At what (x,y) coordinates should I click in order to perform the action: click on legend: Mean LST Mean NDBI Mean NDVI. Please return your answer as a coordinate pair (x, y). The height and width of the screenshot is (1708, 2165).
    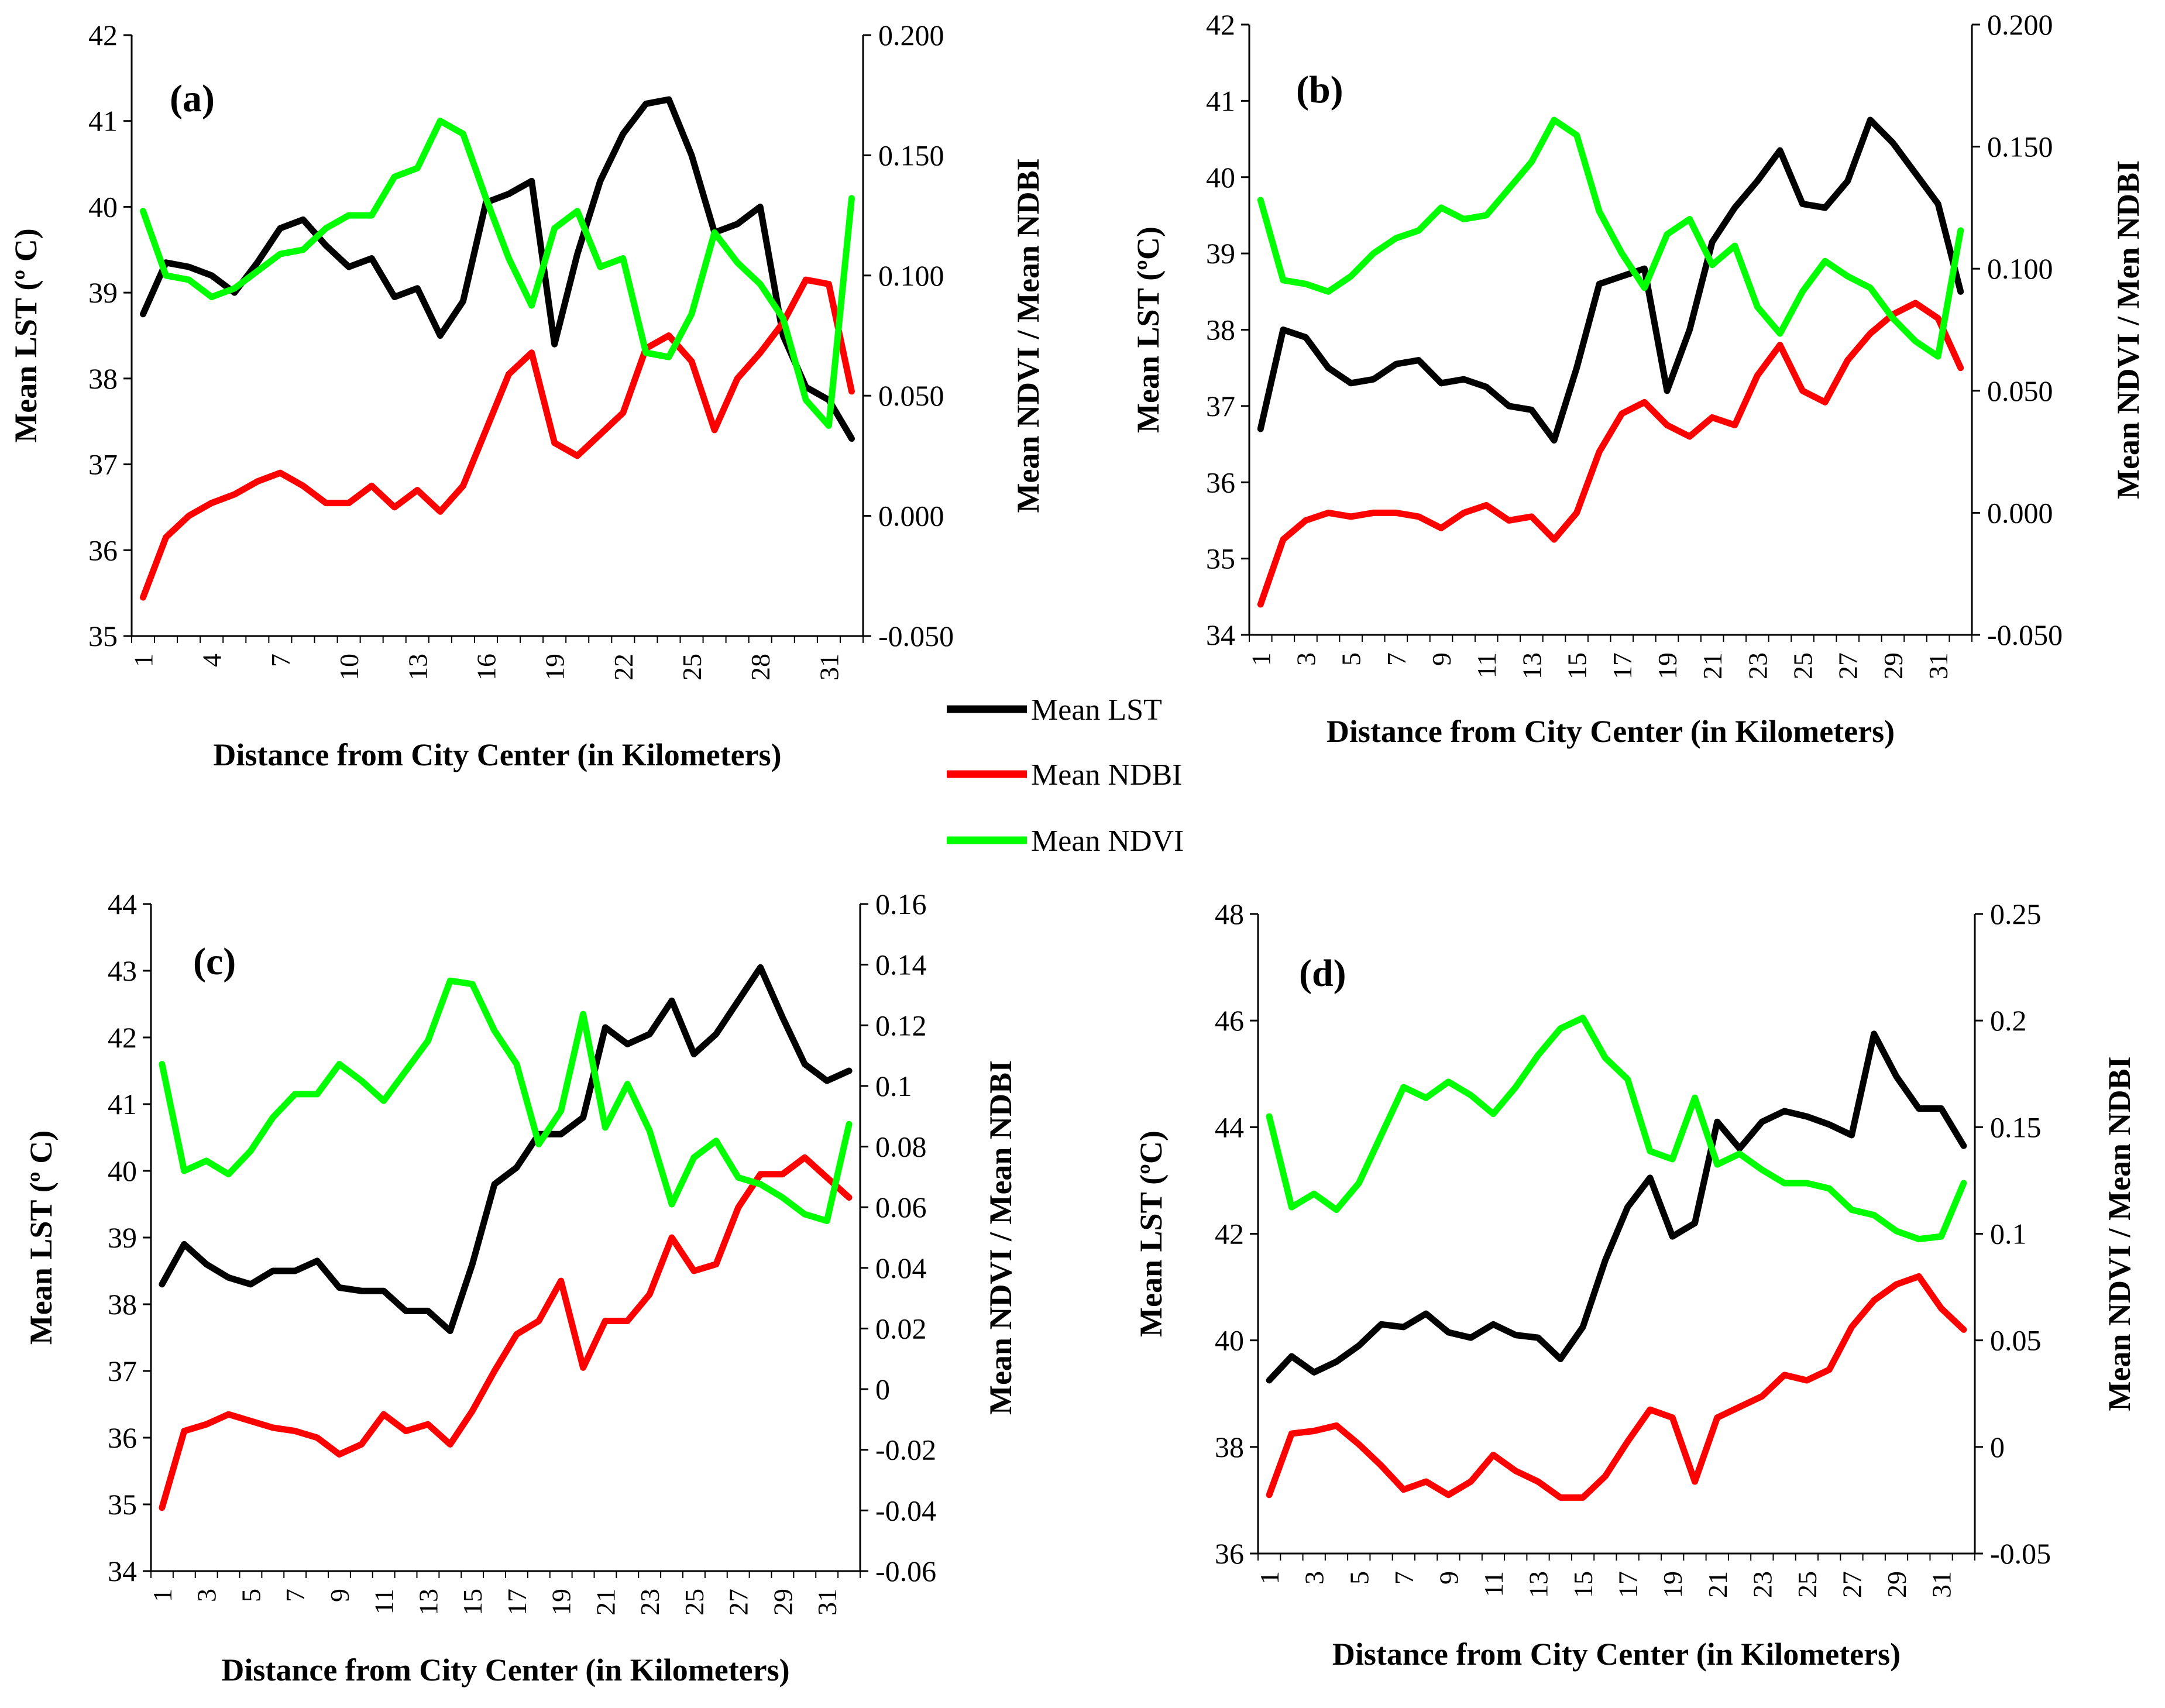
    Looking at the image, I should click on (1066, 776).